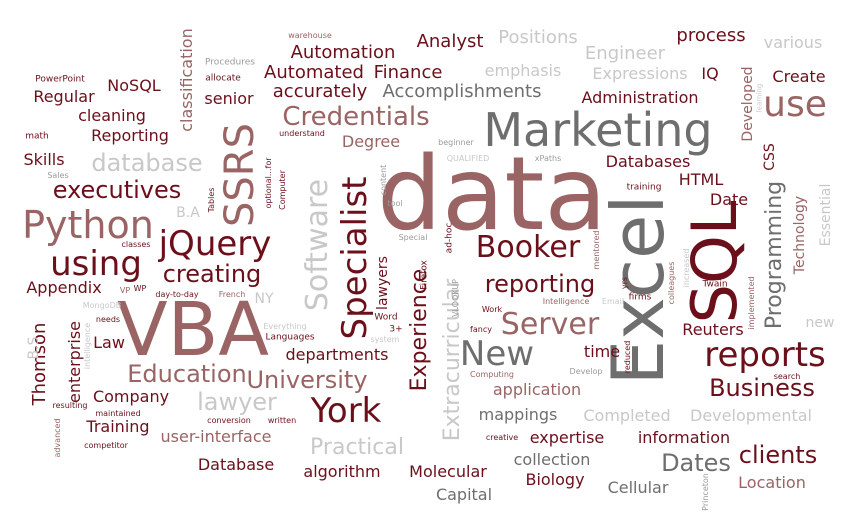 This screenshot has width=855, height=527. Describe the element at coordinates (550, 324) in the screenshot. I see `word: Server` at that location.